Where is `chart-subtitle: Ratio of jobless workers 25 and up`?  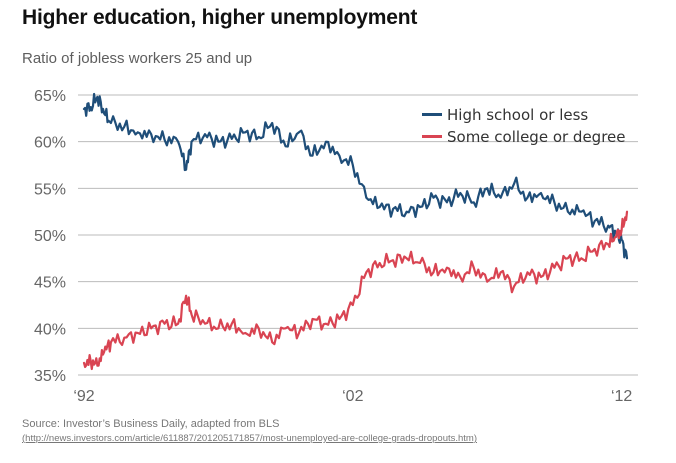
chart-subtitle: Ratio of jobless workers 25 and up is located at coordinates (137, 58).